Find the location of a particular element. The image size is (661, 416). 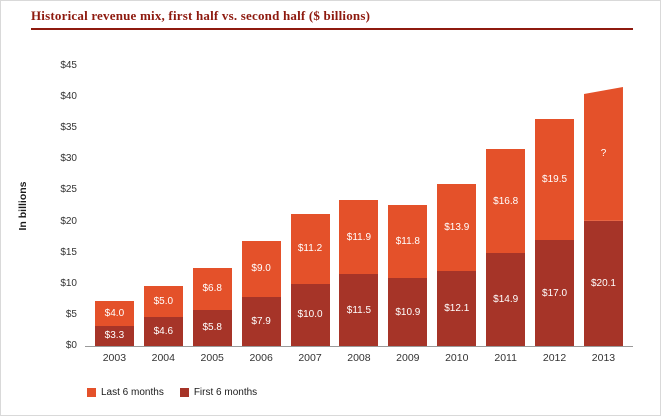

bar-segment-first-half: $4.6 is located at coordinates (163, 331).